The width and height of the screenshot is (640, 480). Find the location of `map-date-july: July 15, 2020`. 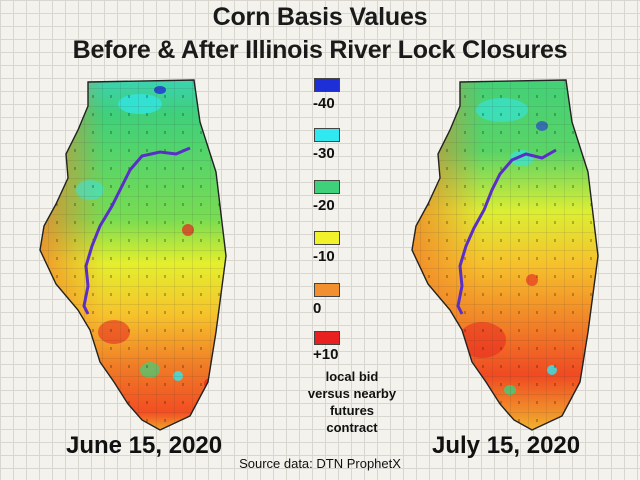

map-date-july: July 15, 2020 is located at coordinates (506, 445).